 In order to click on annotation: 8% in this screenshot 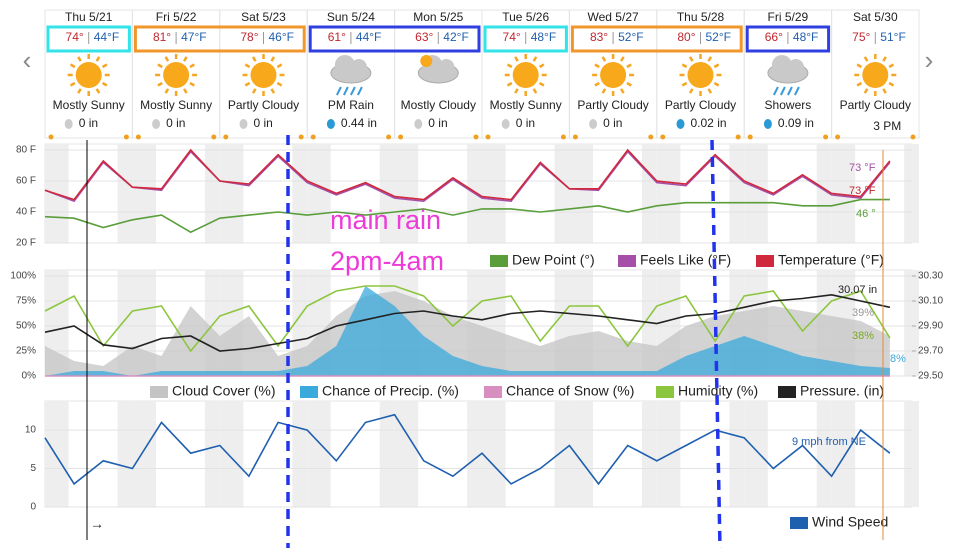, I will do `click(898, 359)`.